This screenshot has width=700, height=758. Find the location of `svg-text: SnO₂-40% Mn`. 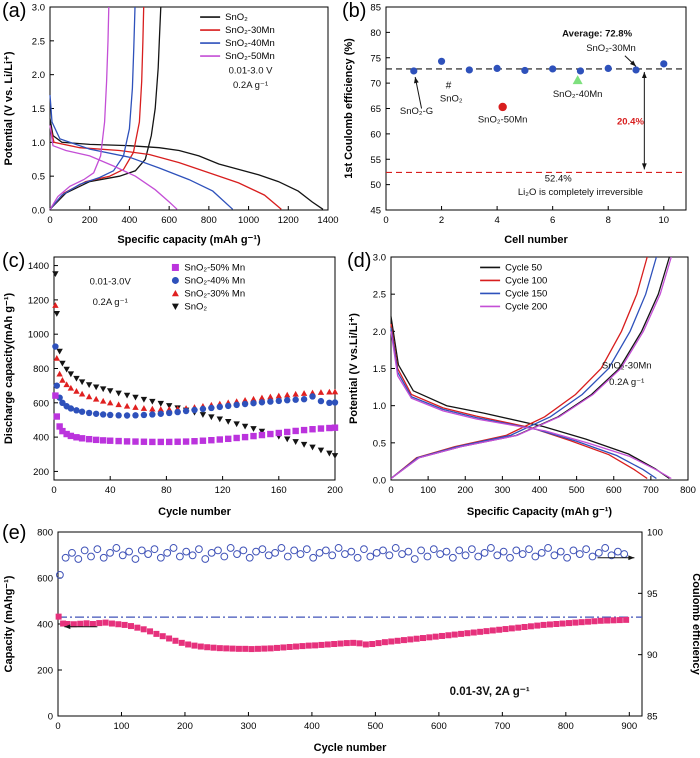

svg-text: SnO₂-40% Mn is located at coordinates (214, 280).